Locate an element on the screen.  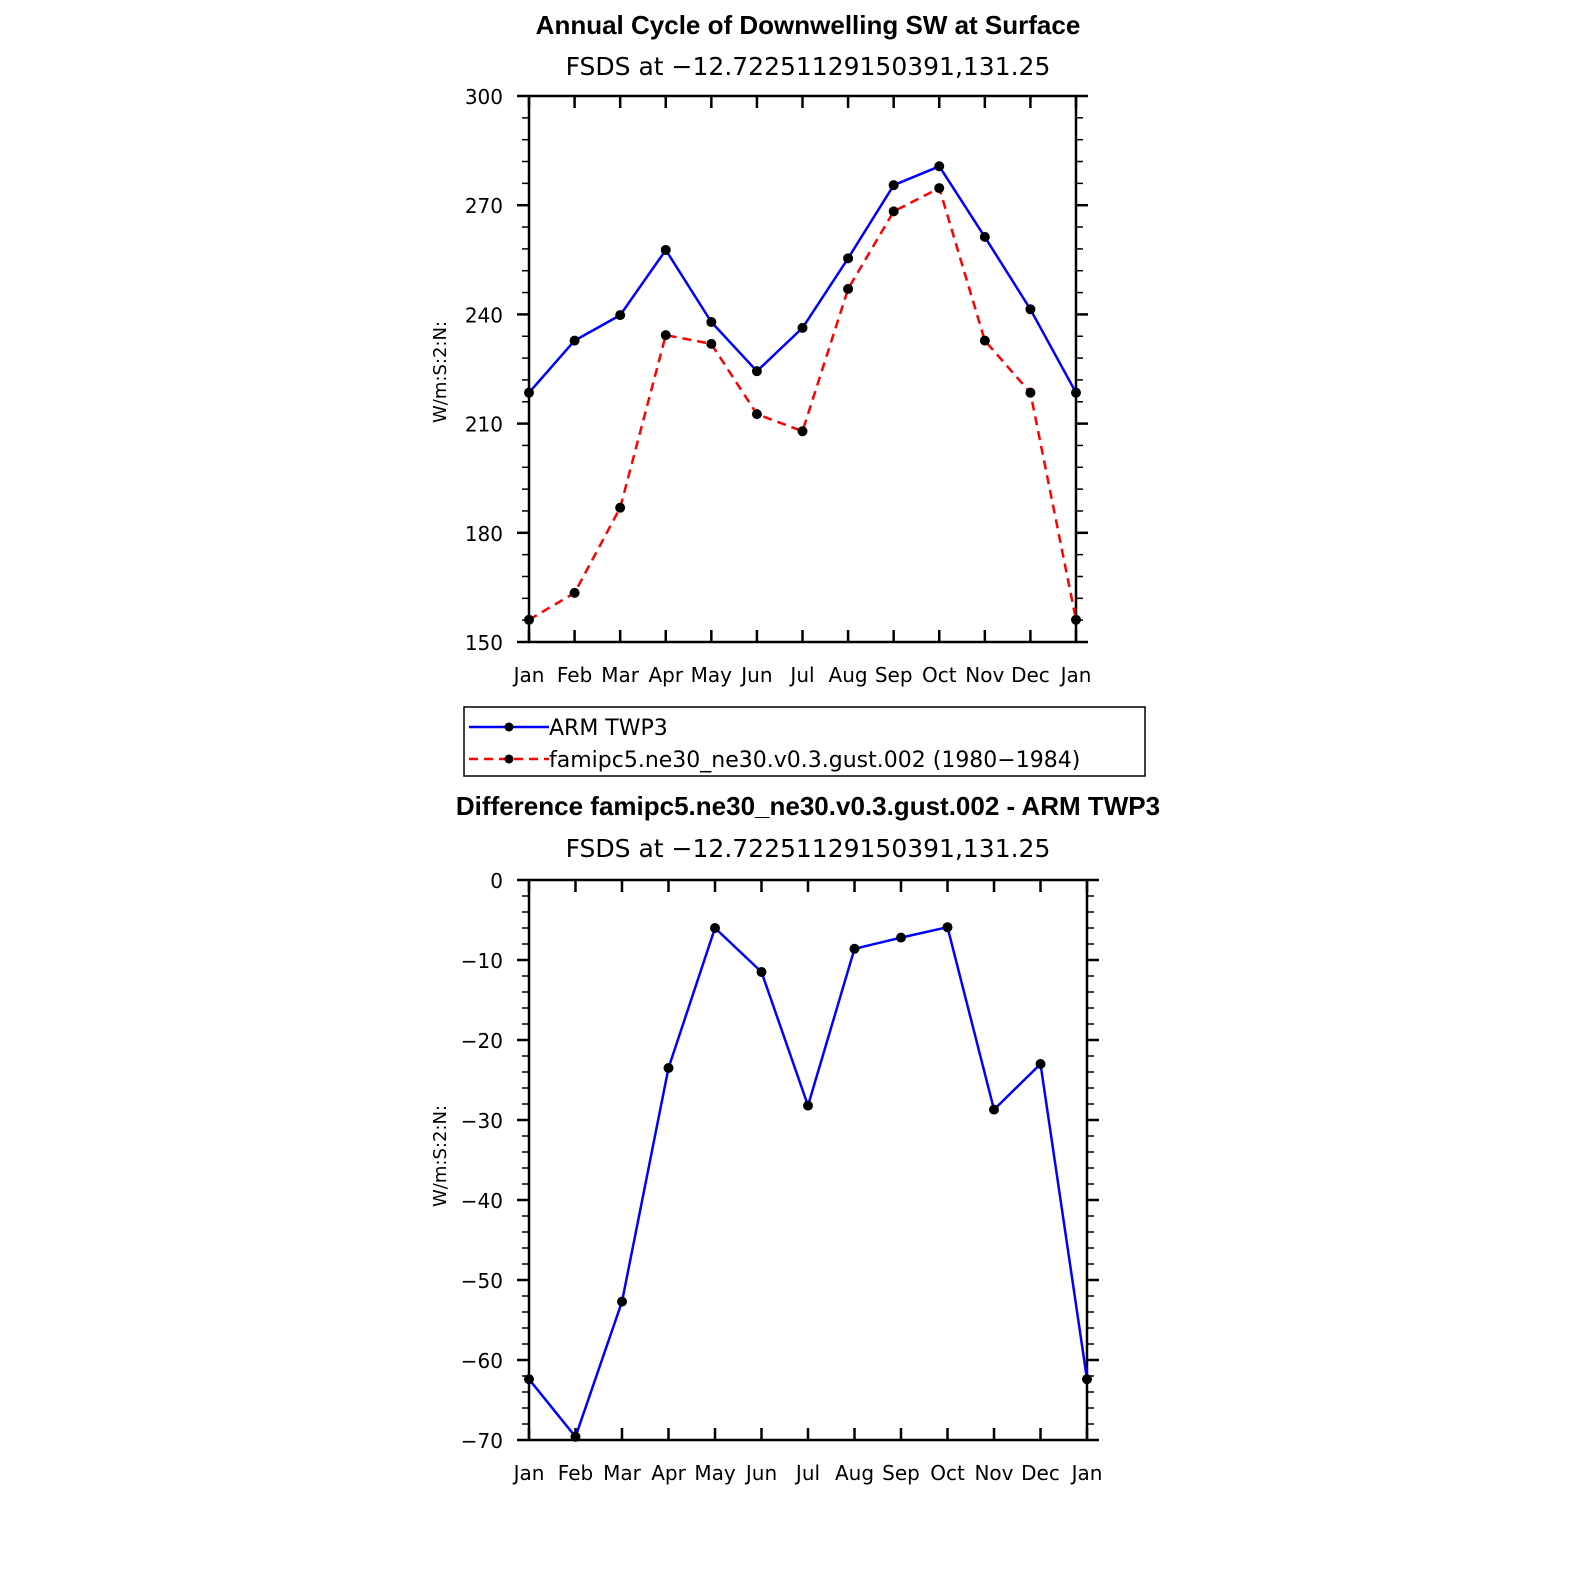
bottom-y-tick-label: −60 is located at coordinates (482, 1361).